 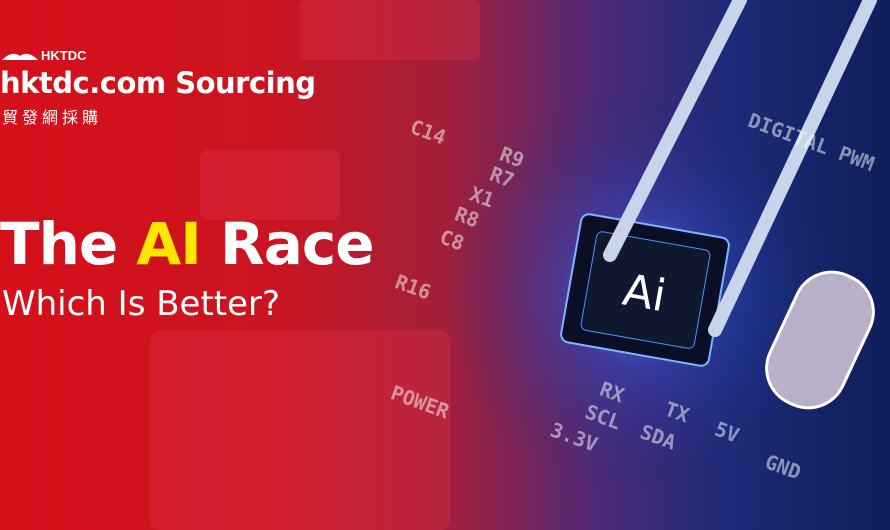 I want to click on ai-chip: Ai, so click(x=645, y=290).